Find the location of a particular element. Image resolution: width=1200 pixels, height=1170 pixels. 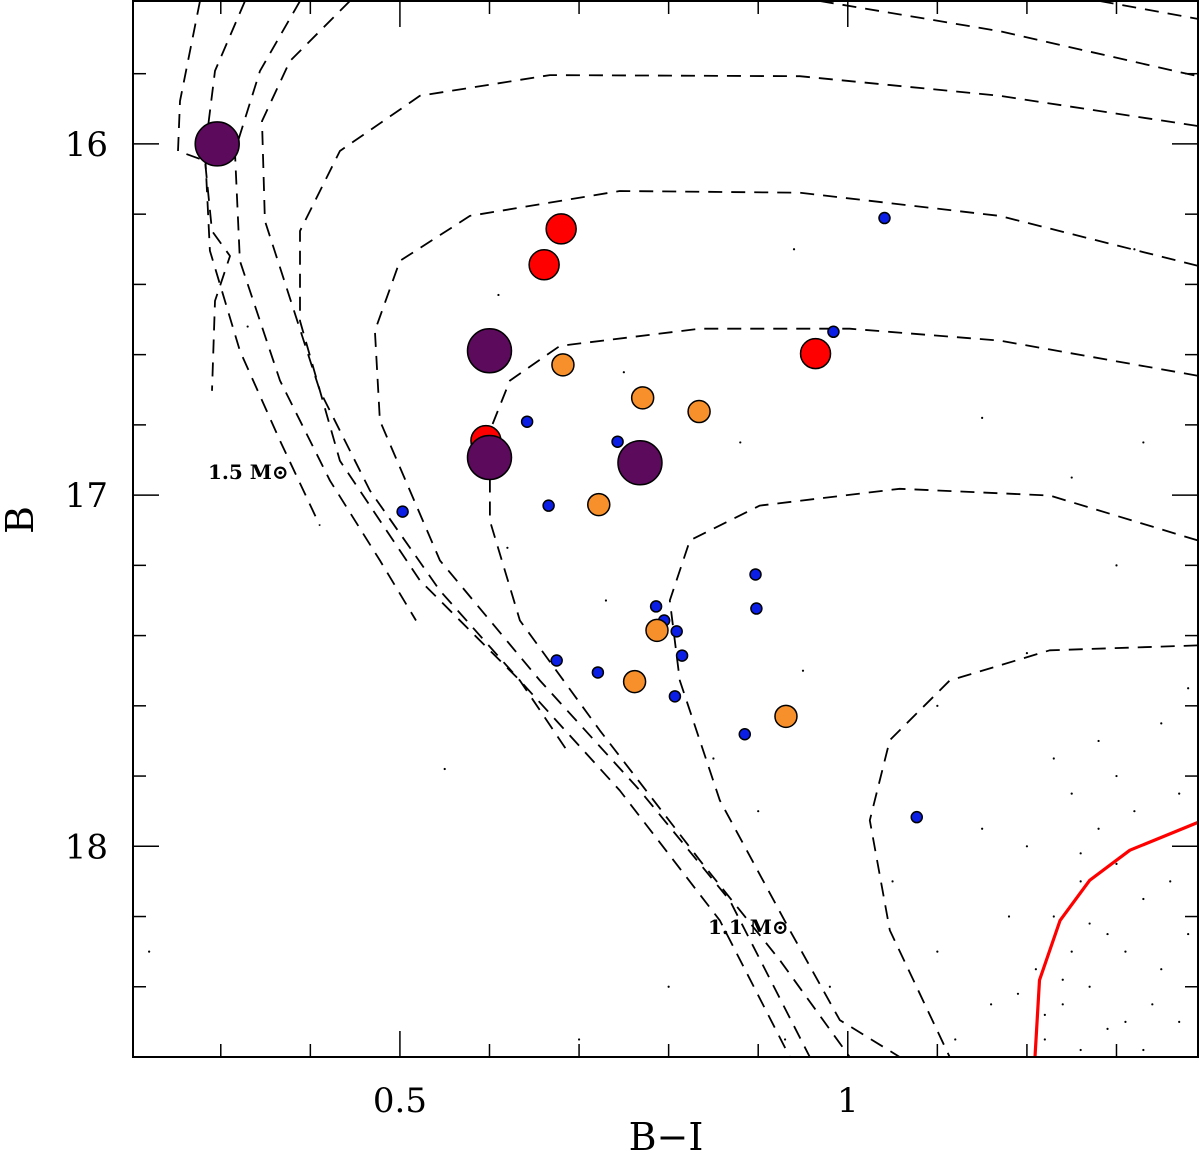

reference-curve is located at coordinates (1115, 938).